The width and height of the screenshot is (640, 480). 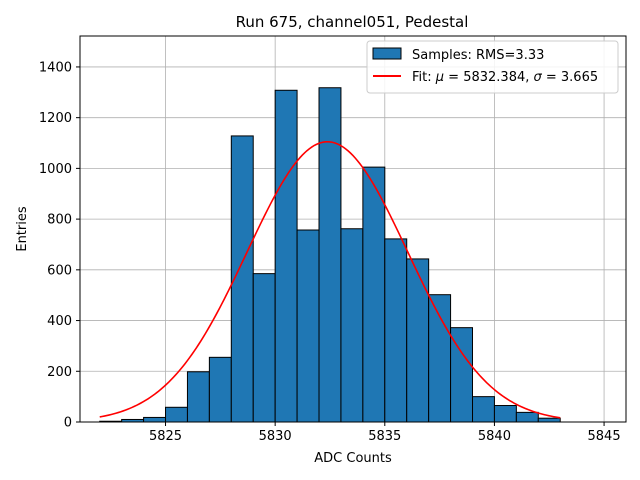 What do you see at coordinates (59, 270) in the screenshot?
I see `y-tick-label: 600` at bounding box center [59, 270].